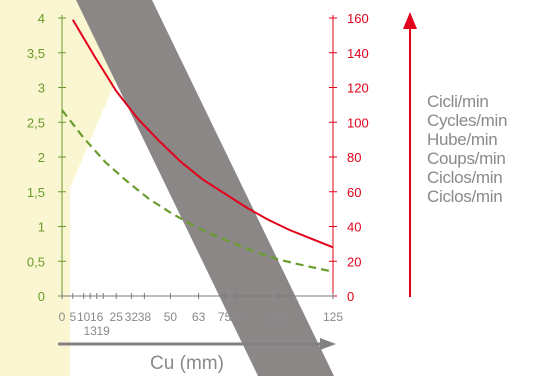  Describe the element at coordinates (354, 227) in the screenshot. I see `right-axis-tick-label: 40` at that location.